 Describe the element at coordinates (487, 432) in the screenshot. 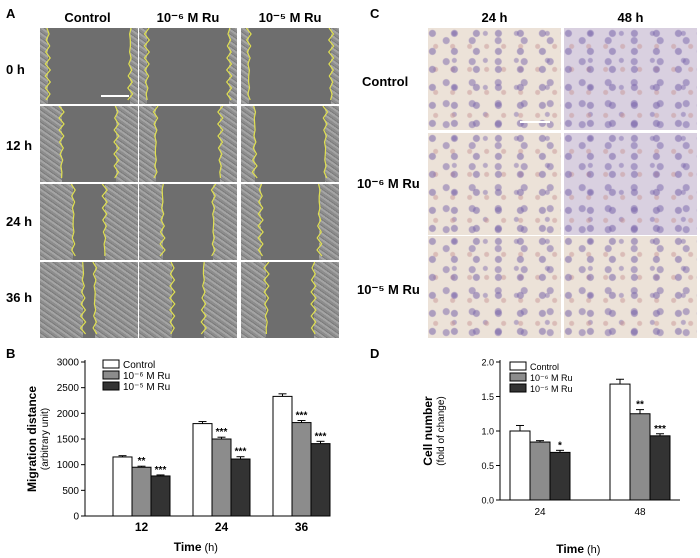

I see `y-tick-label: 1.0` at that location.